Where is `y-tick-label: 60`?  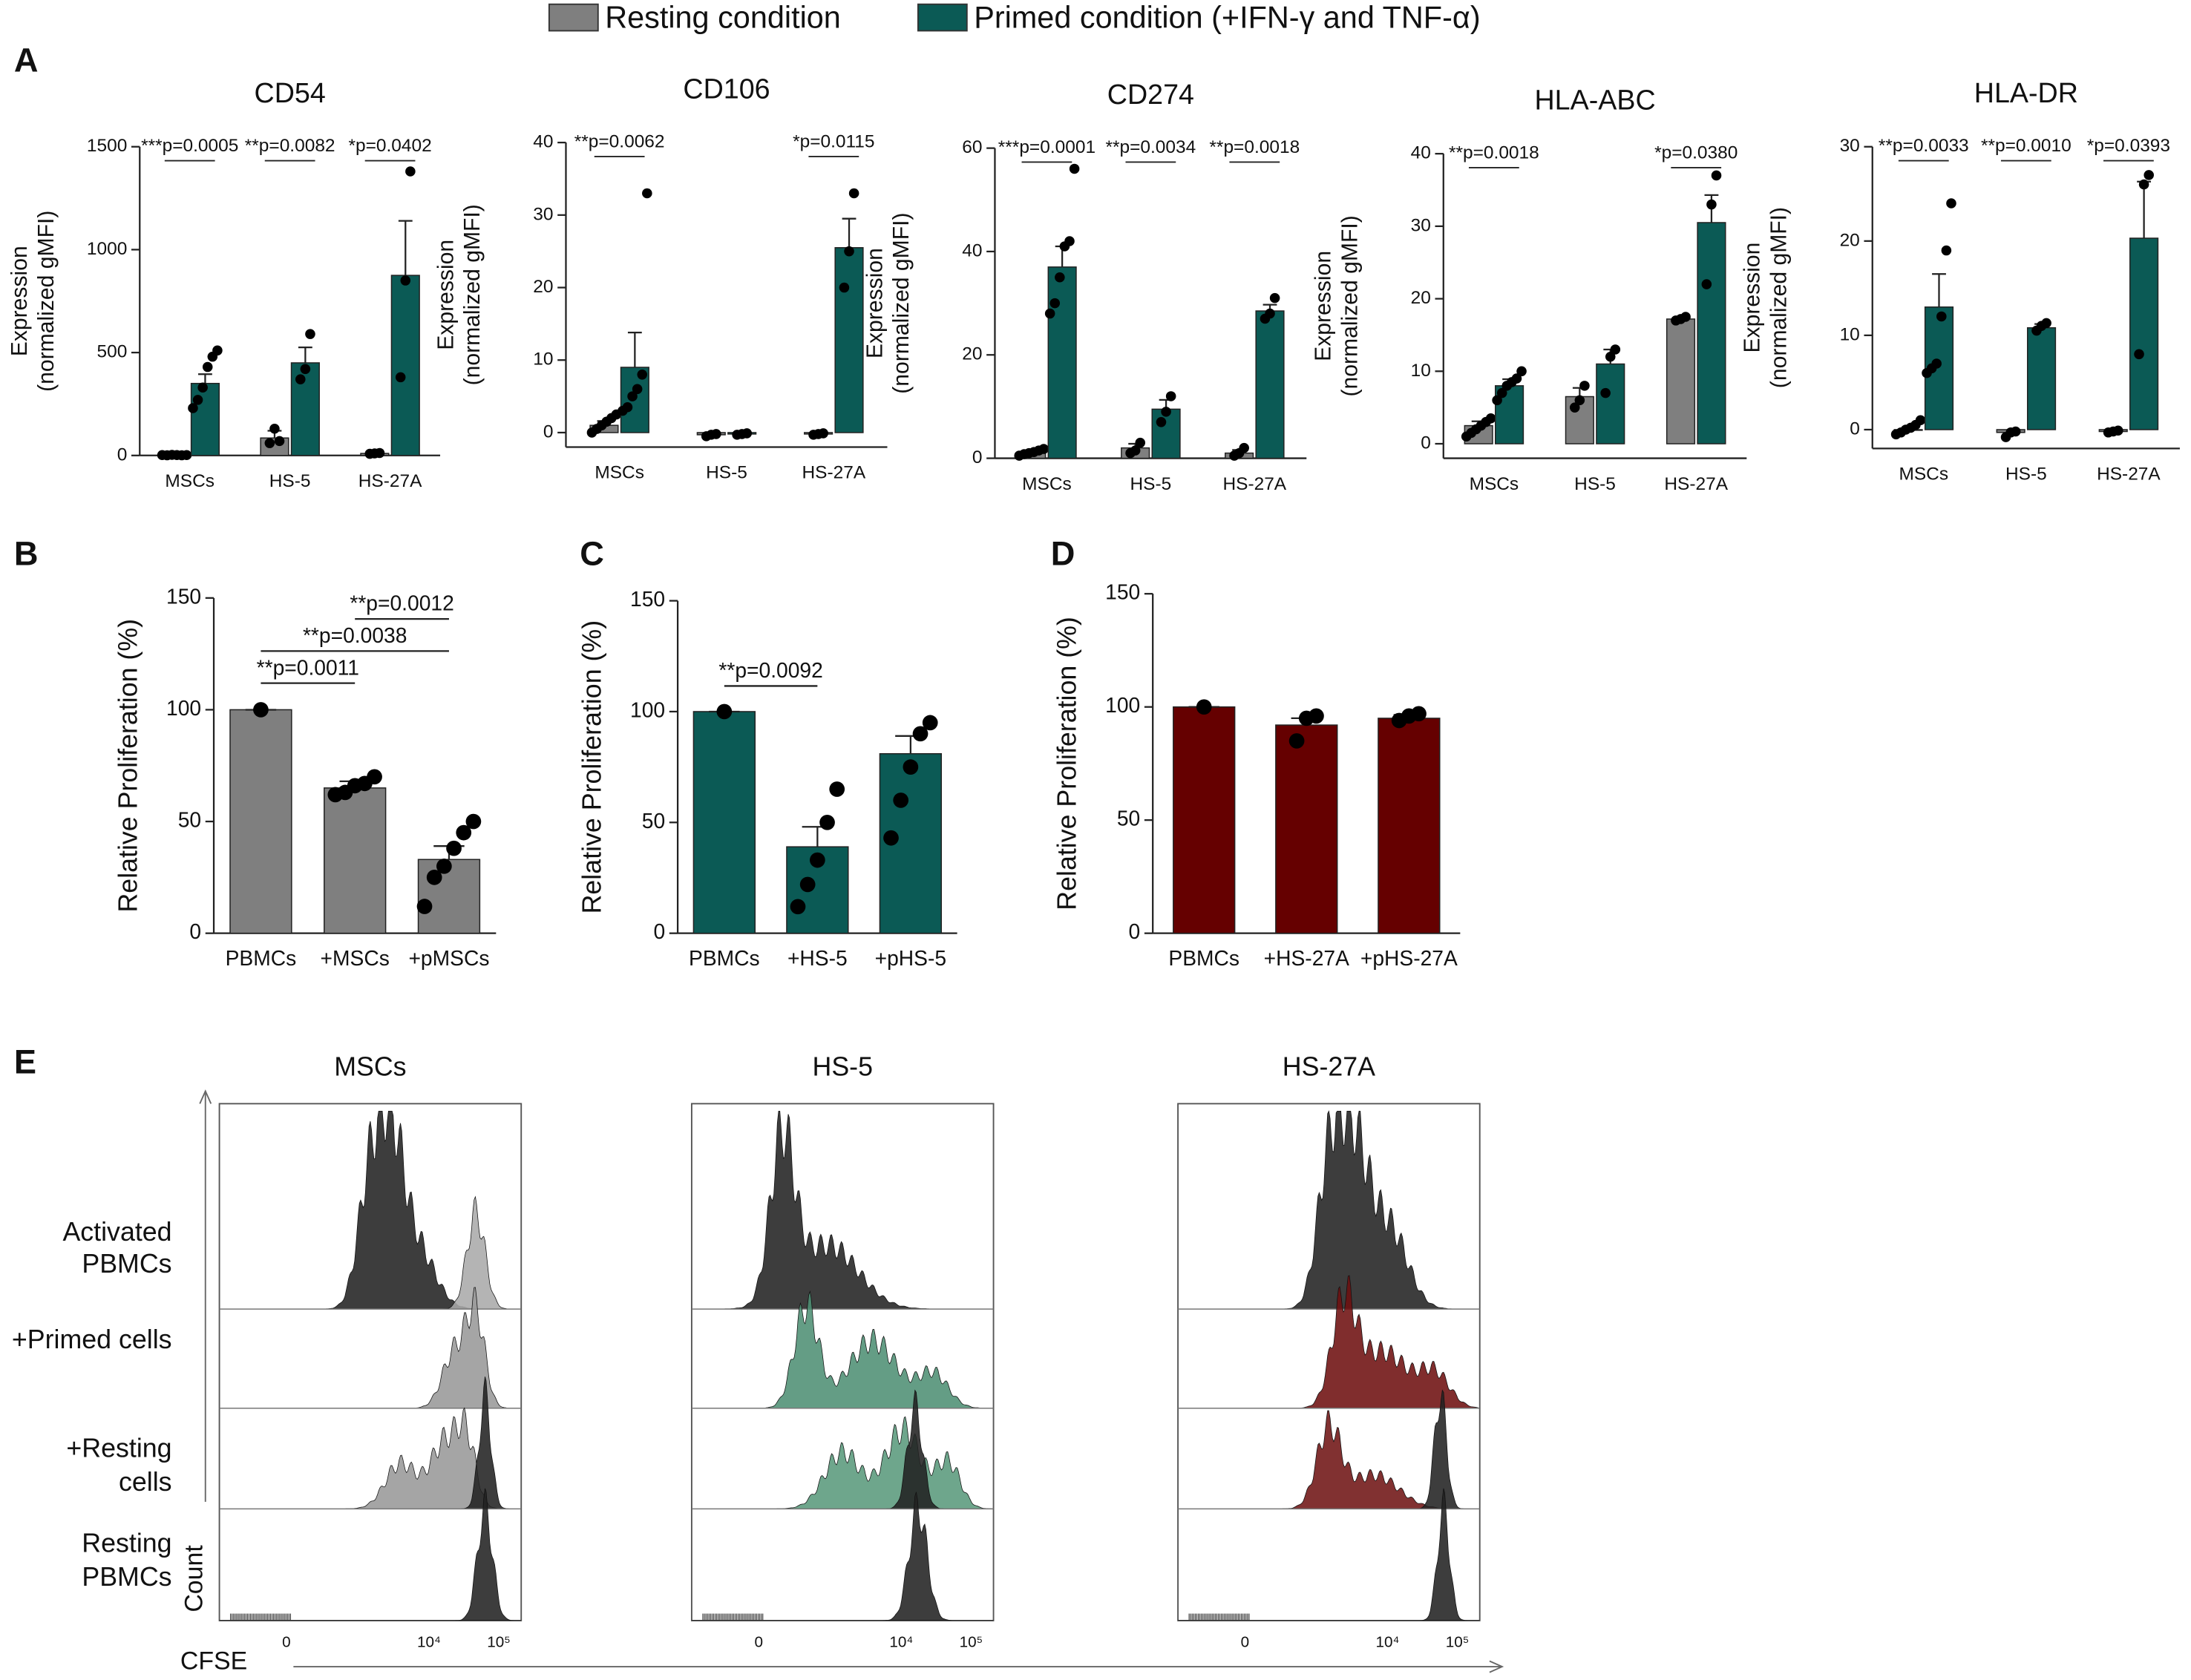
y-tick-label: 60 is located at coordinates (972, 147).